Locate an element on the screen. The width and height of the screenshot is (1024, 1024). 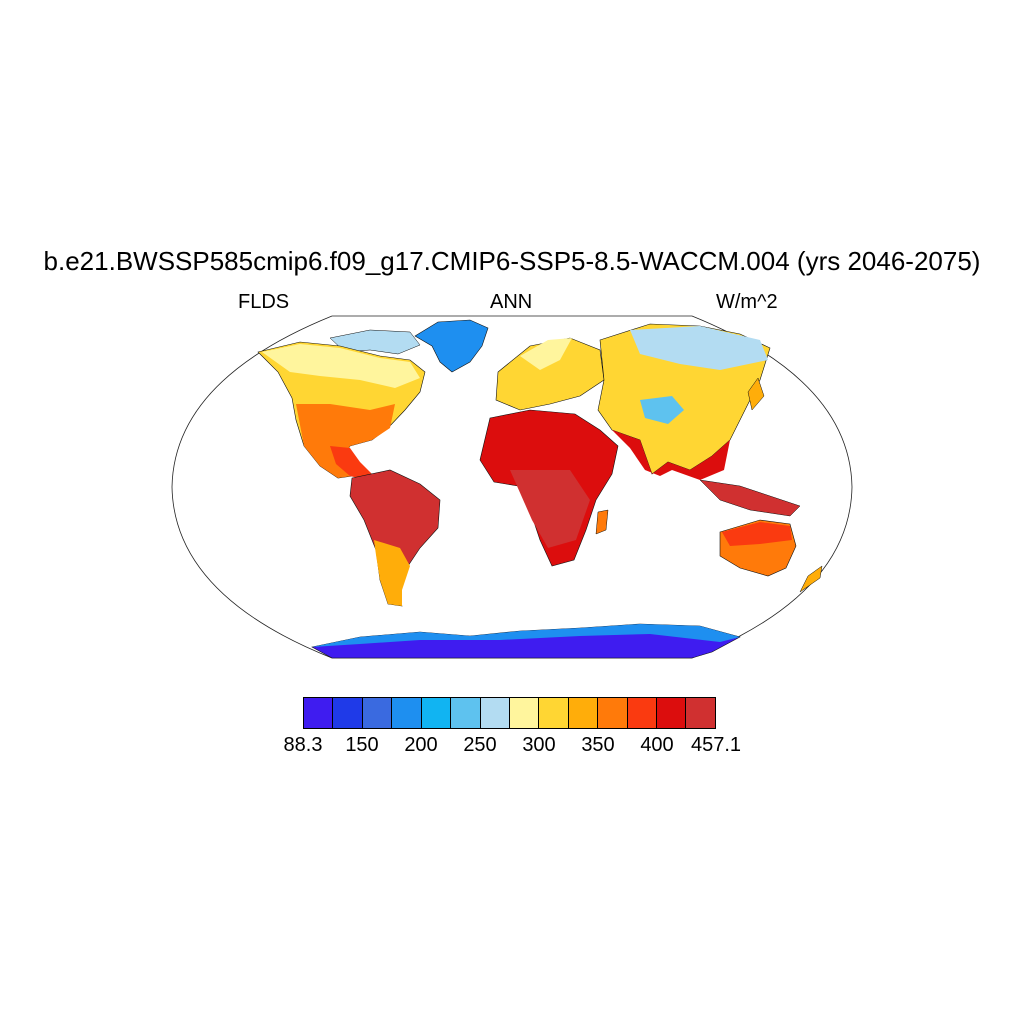
madagascar is located at coordinates (602, 522).